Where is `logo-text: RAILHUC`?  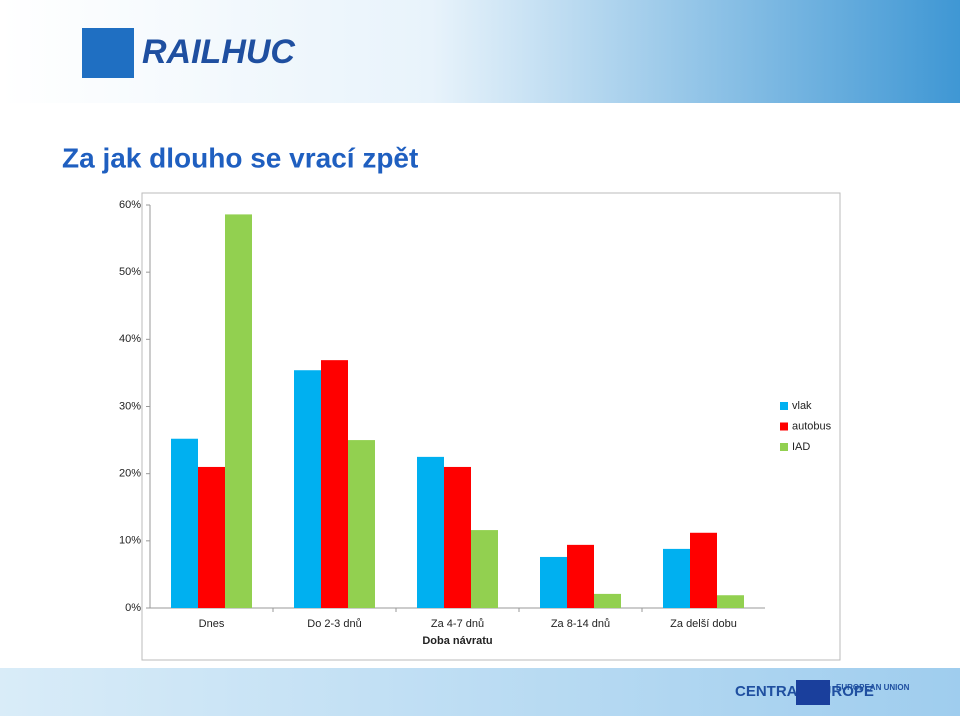 logo-text: RAILHUC is located at coordinates (218, 52).